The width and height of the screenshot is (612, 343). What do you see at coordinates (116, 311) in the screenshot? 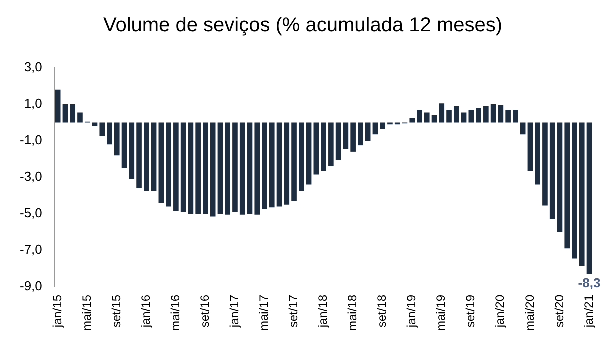
I see `x-tick-label: set/15` at bounding box center [116, 311].